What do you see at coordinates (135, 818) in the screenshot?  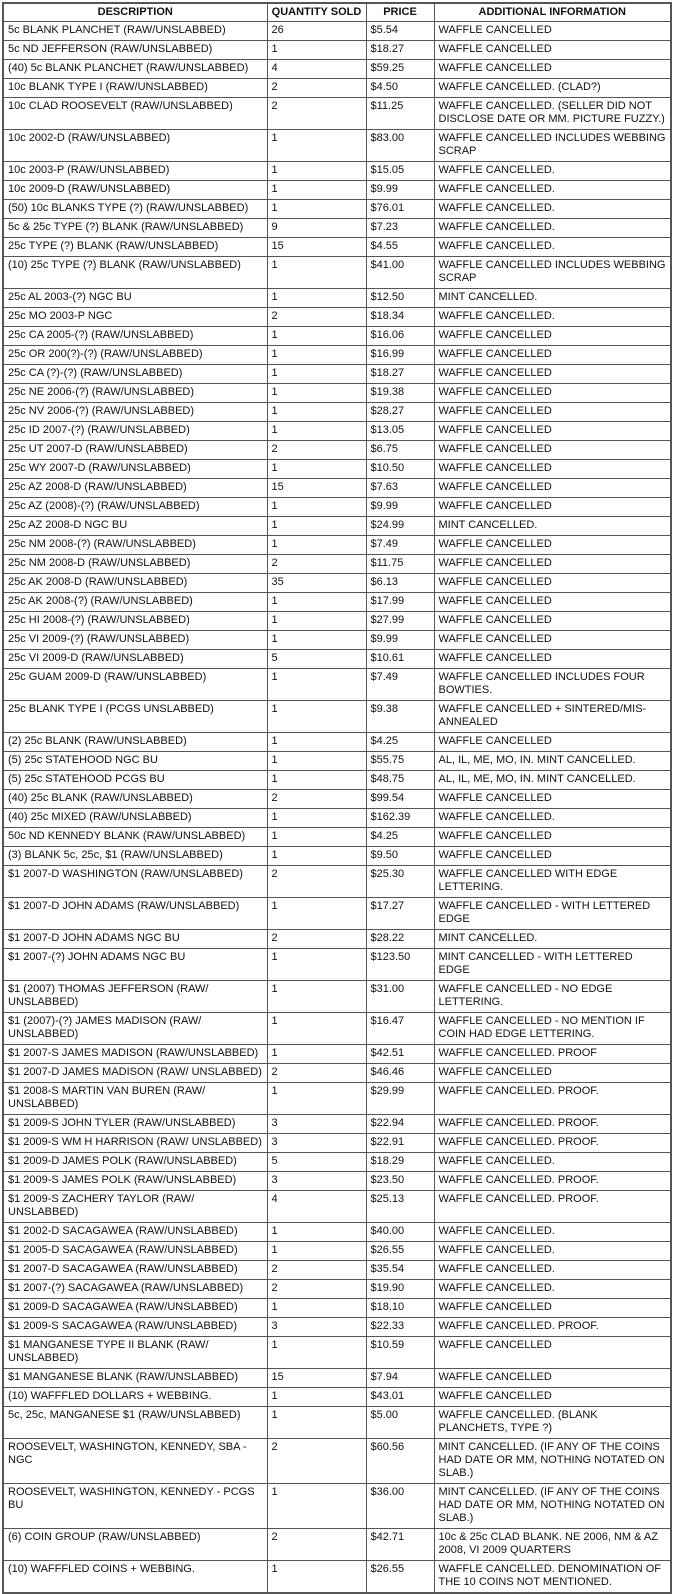 I see `description-cell: (40) 25c MIXED (RAW/UNSLABBED)` at bounding box center [135, 818].